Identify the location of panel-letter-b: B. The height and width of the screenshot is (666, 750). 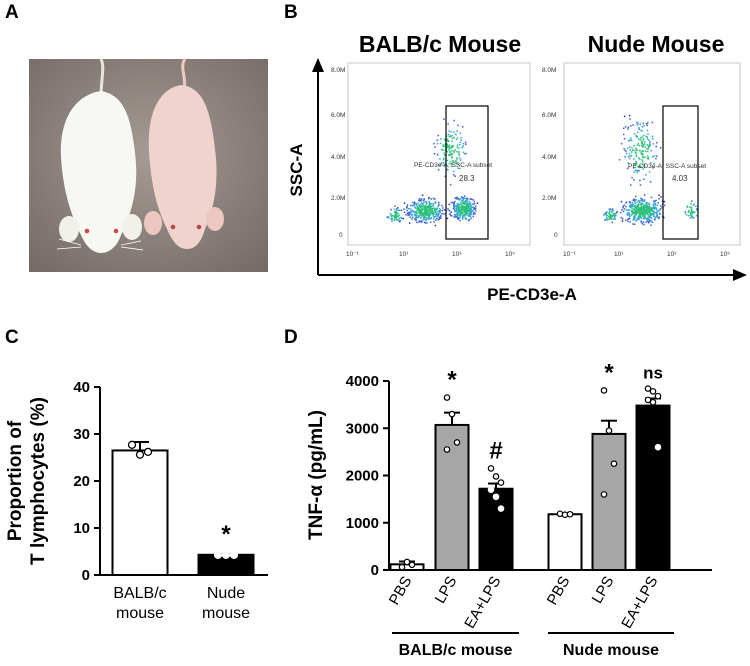
(291, 12).